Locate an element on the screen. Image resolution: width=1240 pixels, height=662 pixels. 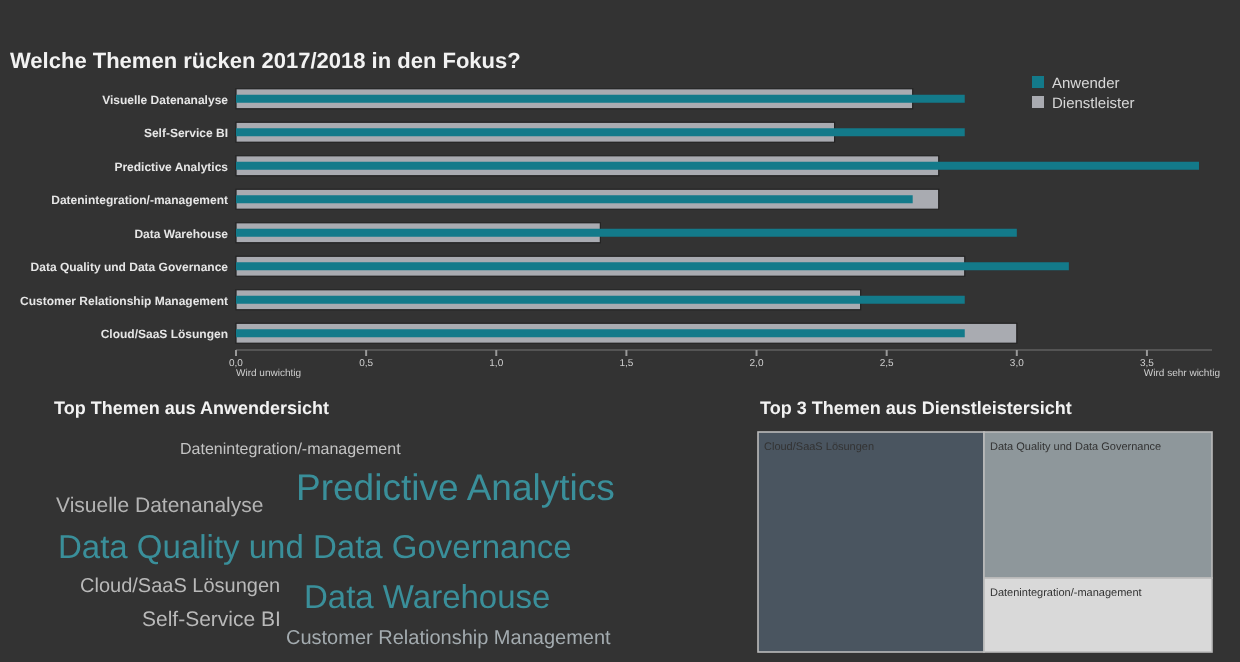
text: Top Themen aus Anwendersicht is located at coordinates (192, 408).